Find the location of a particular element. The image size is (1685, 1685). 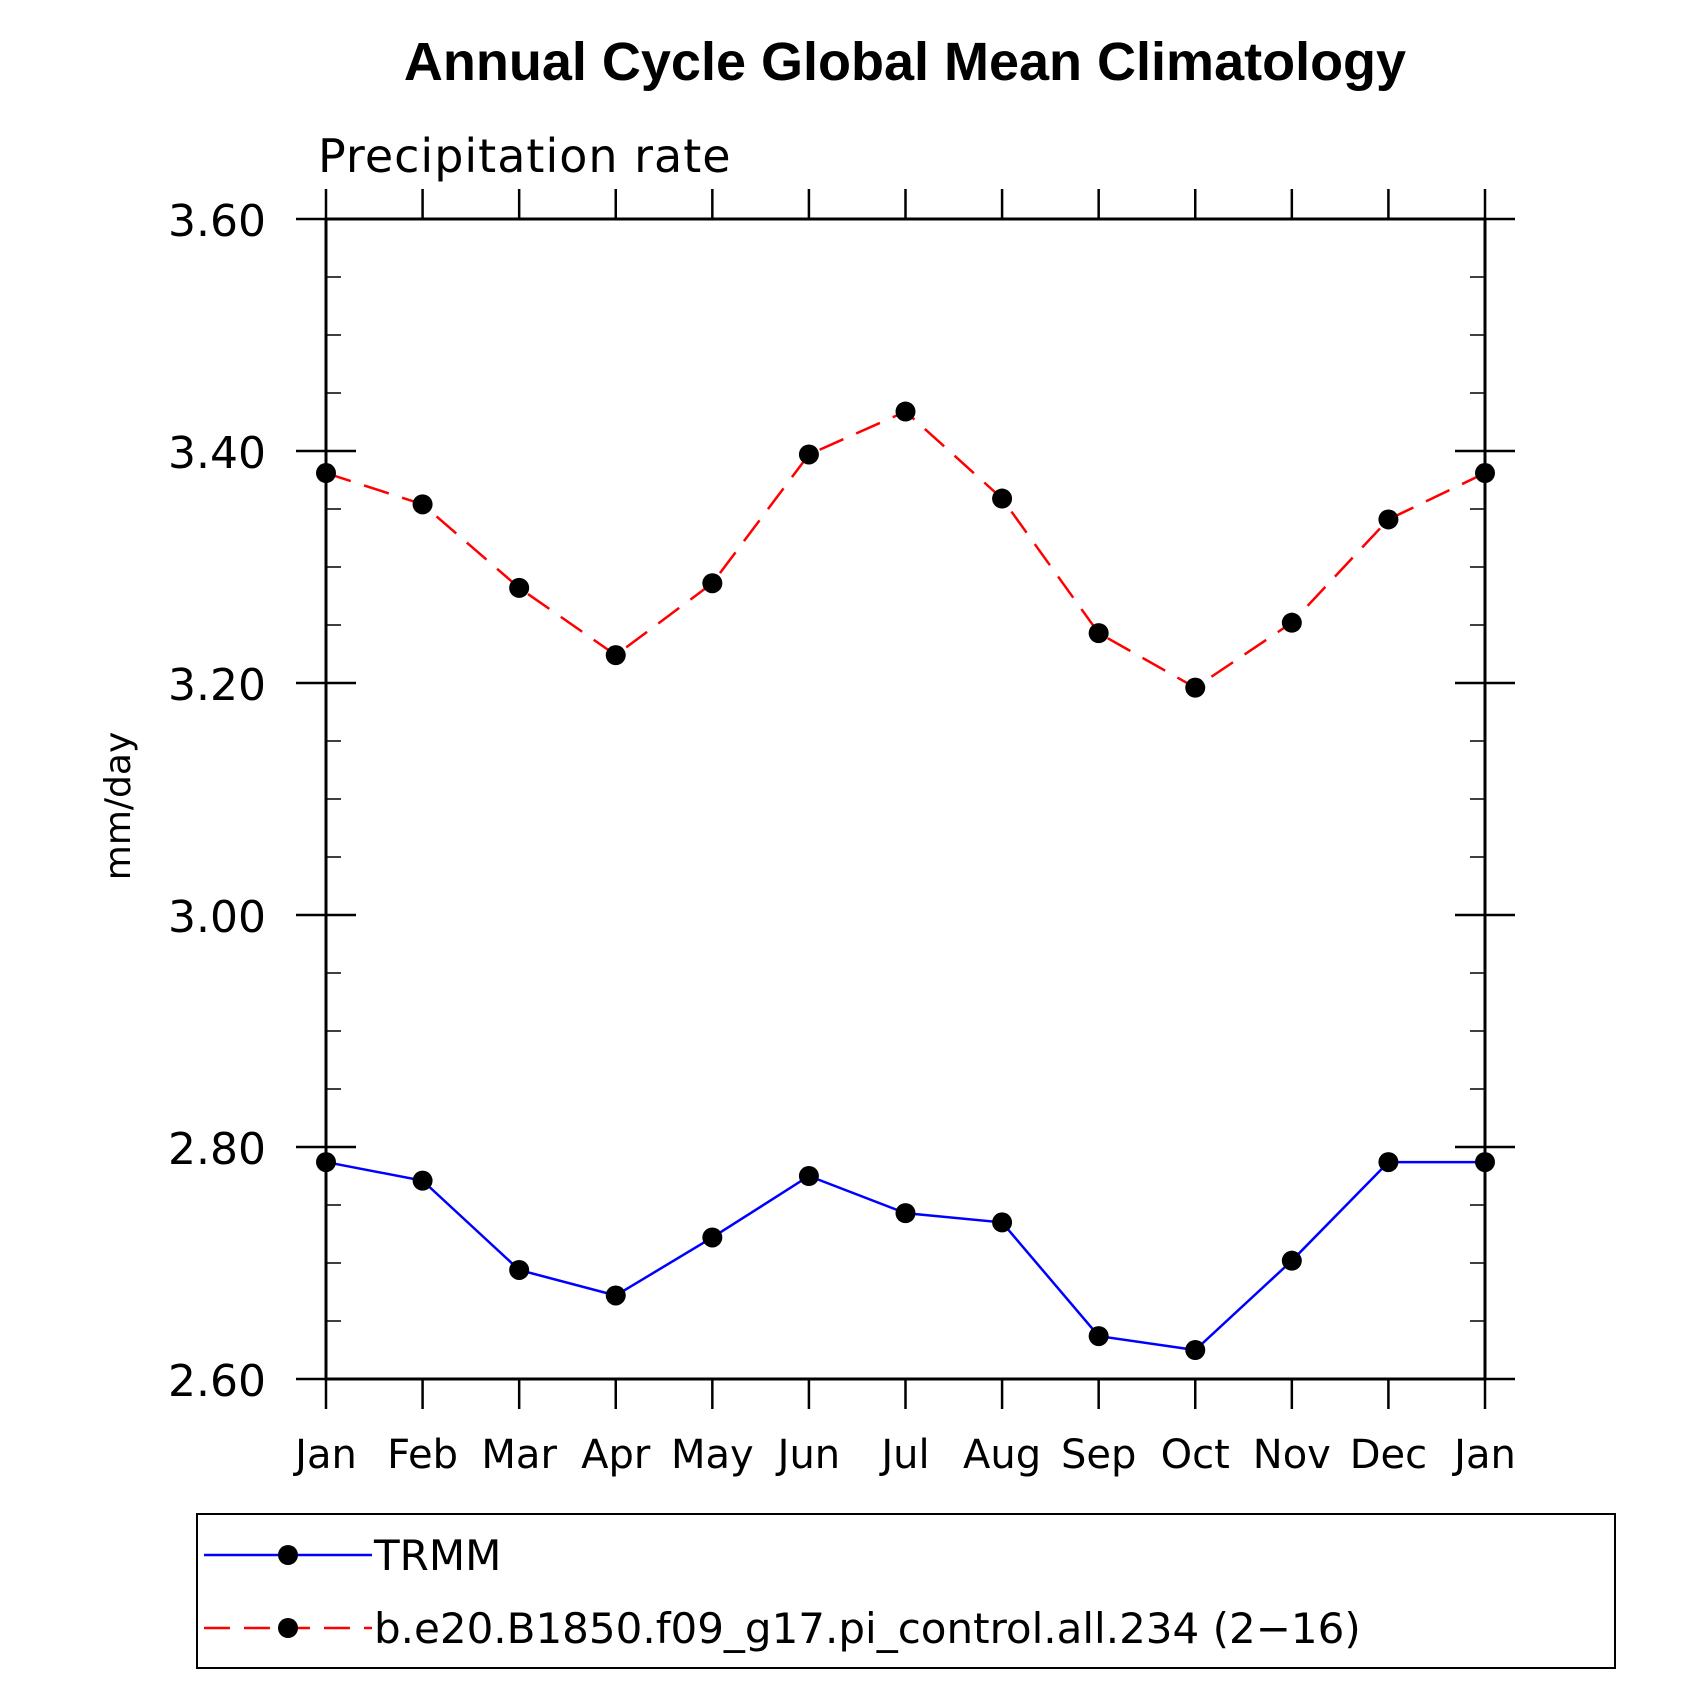

y-axis-title: mm/day is located at coordinates (118, 806).